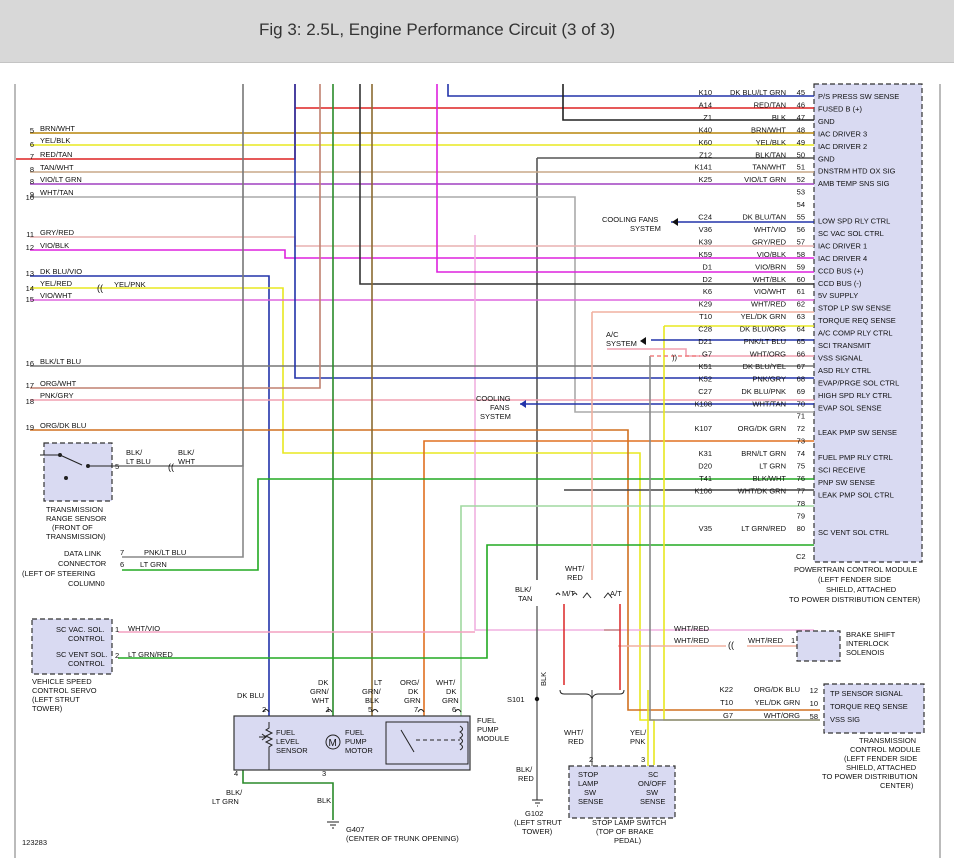  What do you see at coordinates (856, 494) in the screenshot?
I see `pcm-func-77: LEAK PMP SOL CTRL` at bounding box center [856, 494].